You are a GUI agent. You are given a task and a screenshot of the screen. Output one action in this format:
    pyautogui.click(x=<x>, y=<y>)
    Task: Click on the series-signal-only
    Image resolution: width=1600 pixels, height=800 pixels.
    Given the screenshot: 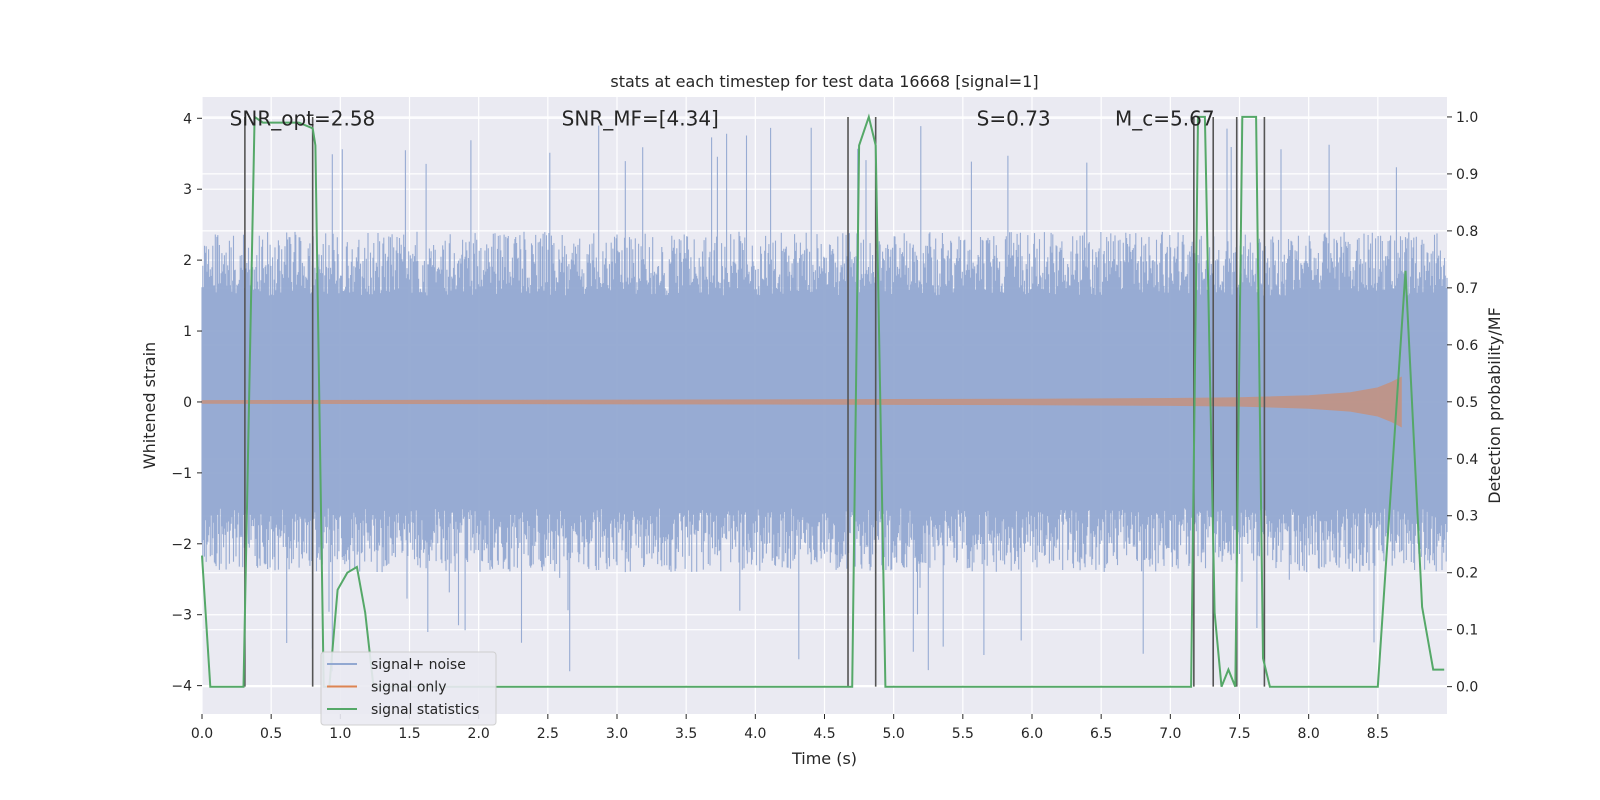 What is the action you would take?
    pyautogui.click(x=801, y=402)
    